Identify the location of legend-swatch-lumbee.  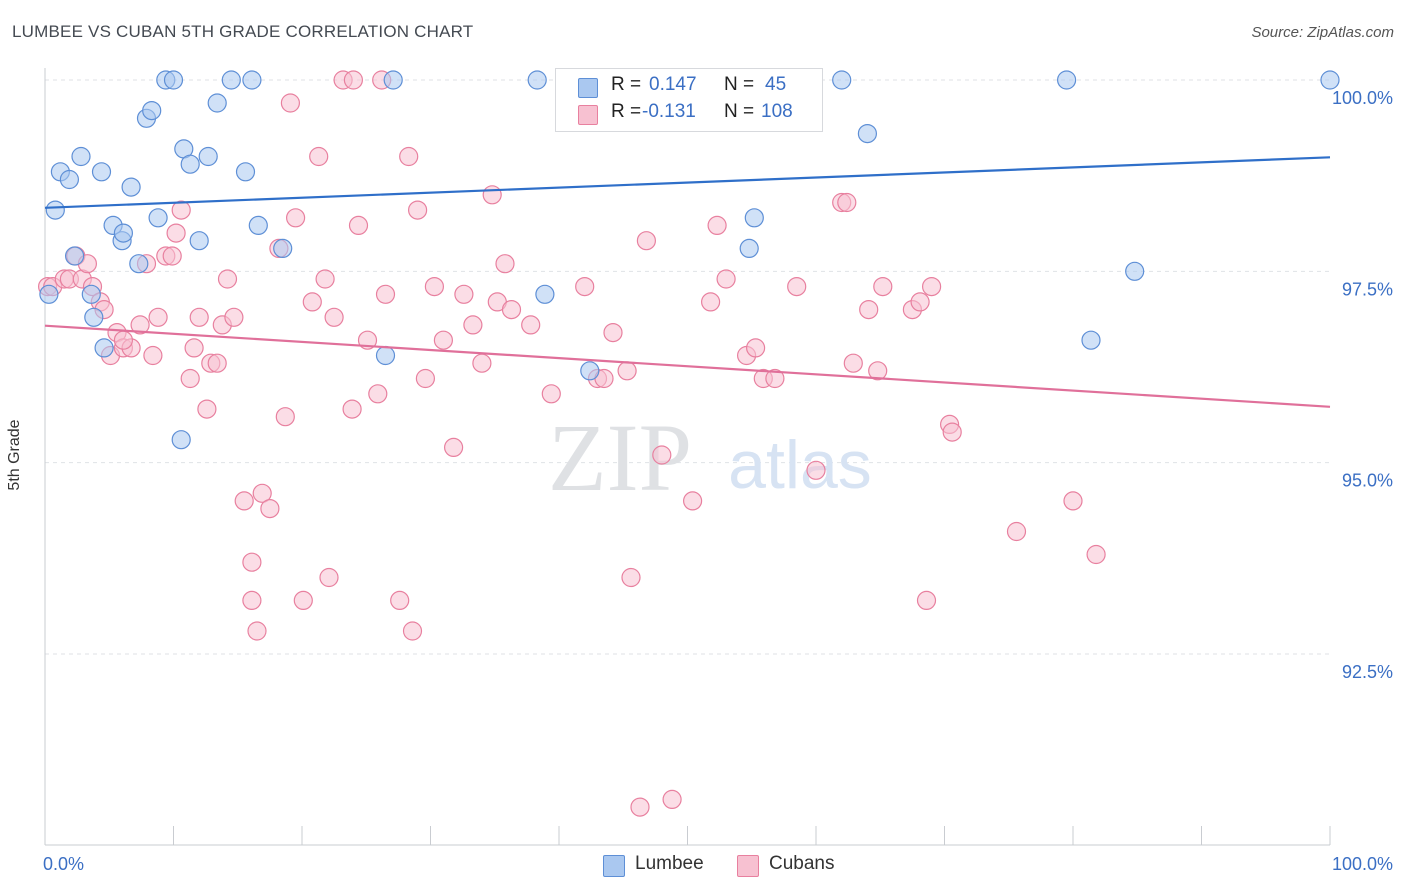
(588, 88).